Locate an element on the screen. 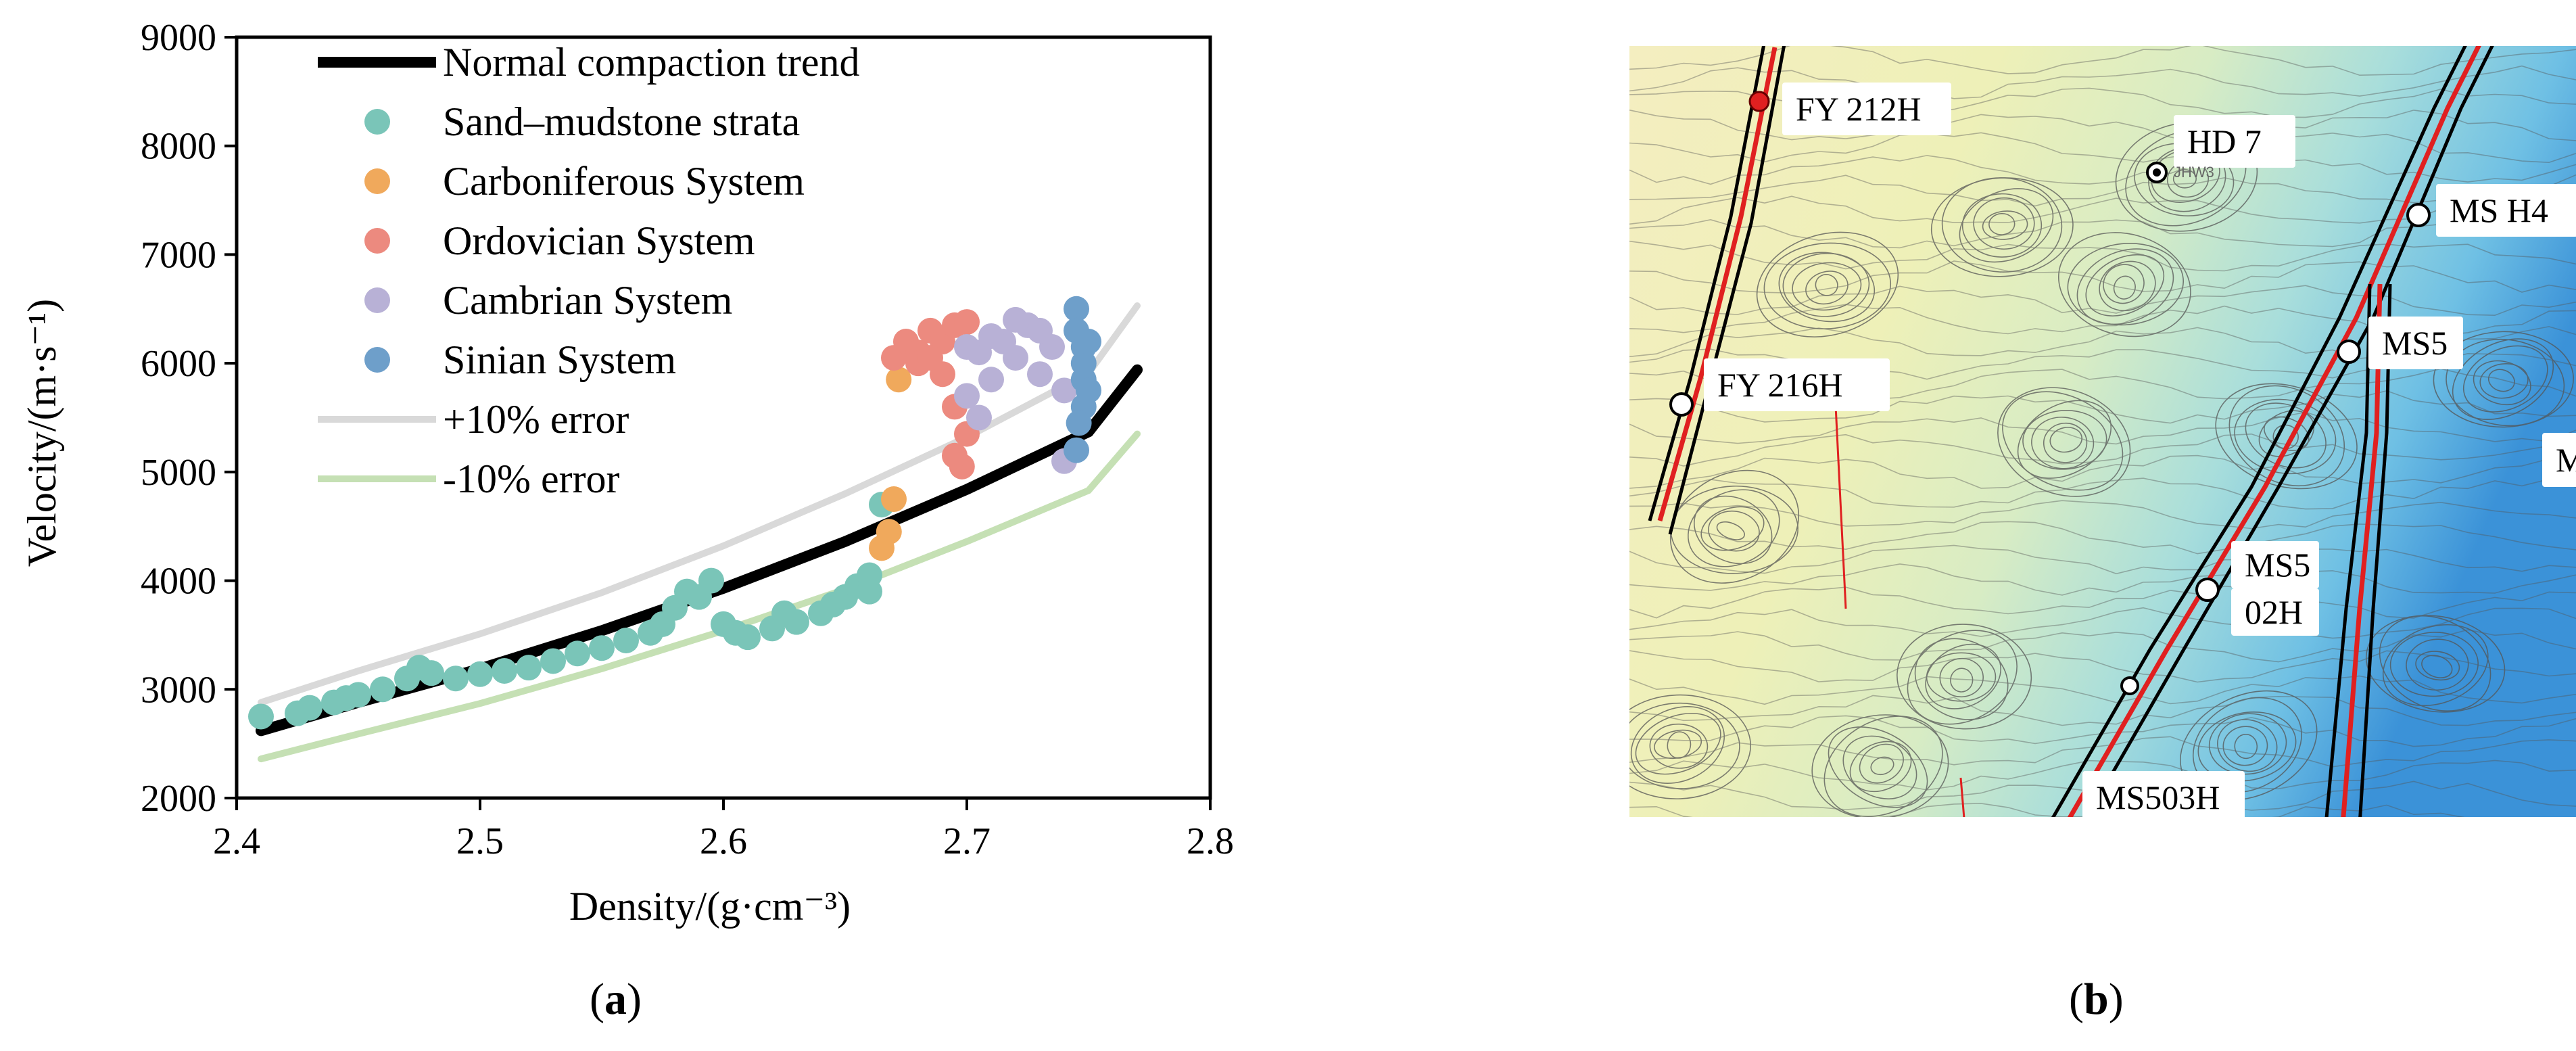 The width and height of the screenshot is (2576, 1051). legend-entry: Sinian System is located at coordinates (559, 359).